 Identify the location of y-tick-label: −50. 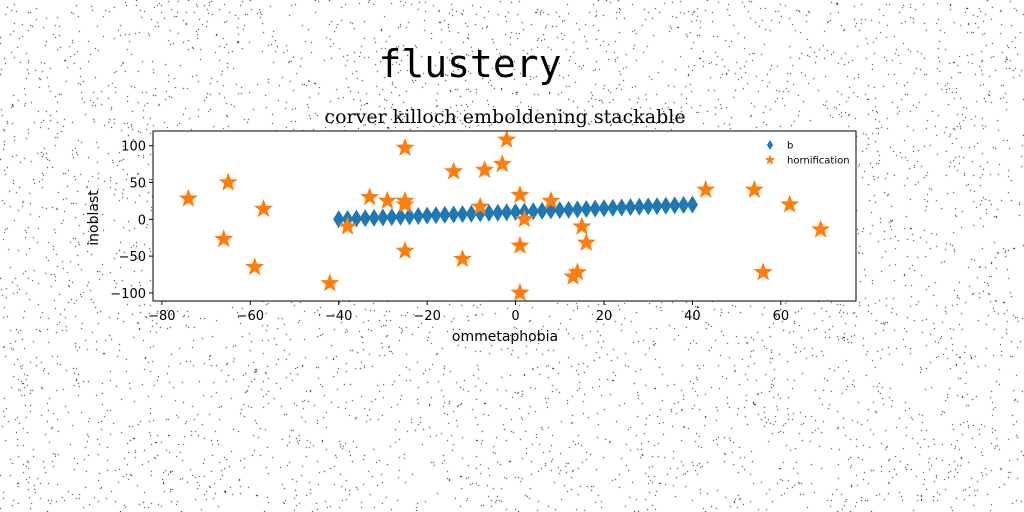
(132, 257).